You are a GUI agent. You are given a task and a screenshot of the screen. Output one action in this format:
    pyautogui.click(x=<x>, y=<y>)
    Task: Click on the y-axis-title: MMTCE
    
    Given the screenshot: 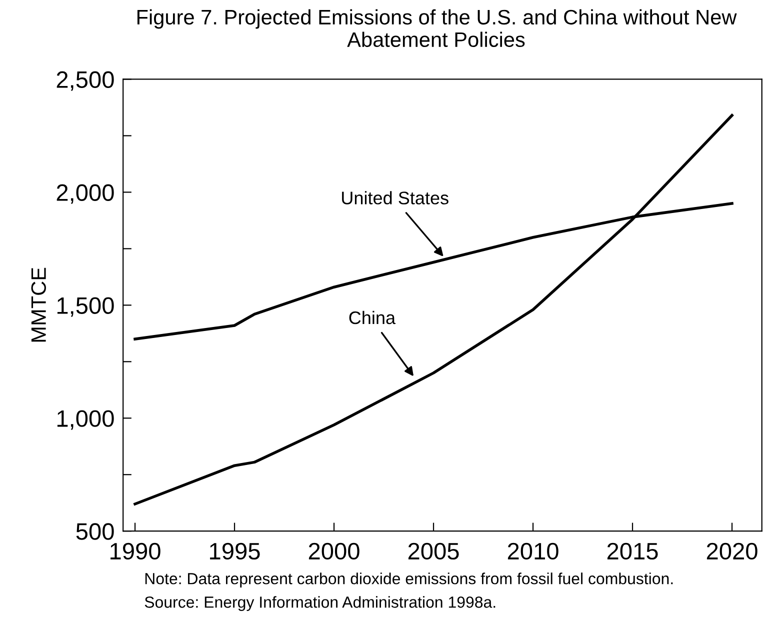 What is the action you would take?
    pyautogui.click(x=38, y=305)
    